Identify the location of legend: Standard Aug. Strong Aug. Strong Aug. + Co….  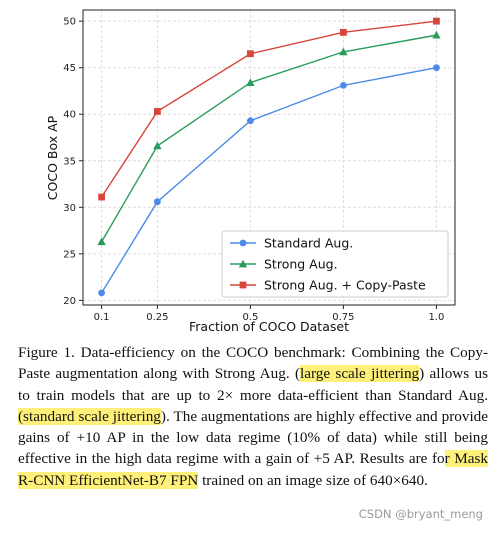
(335, 264).